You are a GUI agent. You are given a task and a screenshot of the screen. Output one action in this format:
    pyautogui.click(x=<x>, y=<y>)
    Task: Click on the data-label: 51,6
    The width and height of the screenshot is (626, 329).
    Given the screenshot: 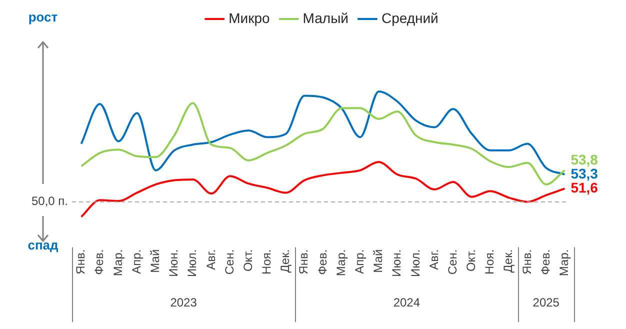 What is the action you would take?
    pyautogui.click(x=584, y=187)
    